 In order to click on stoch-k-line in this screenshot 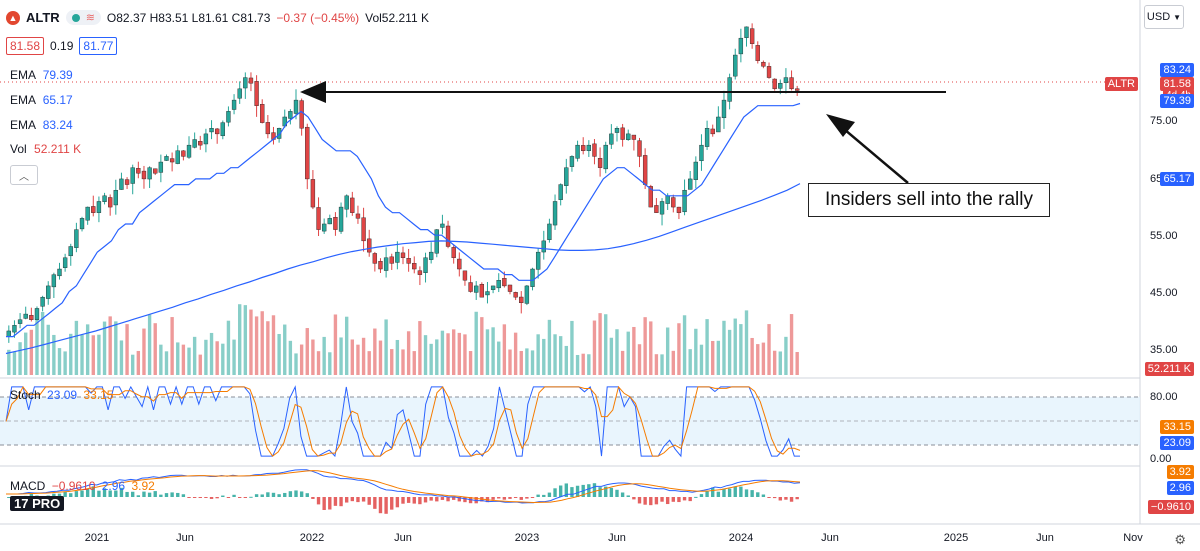, I will do `click(402, 421)`.